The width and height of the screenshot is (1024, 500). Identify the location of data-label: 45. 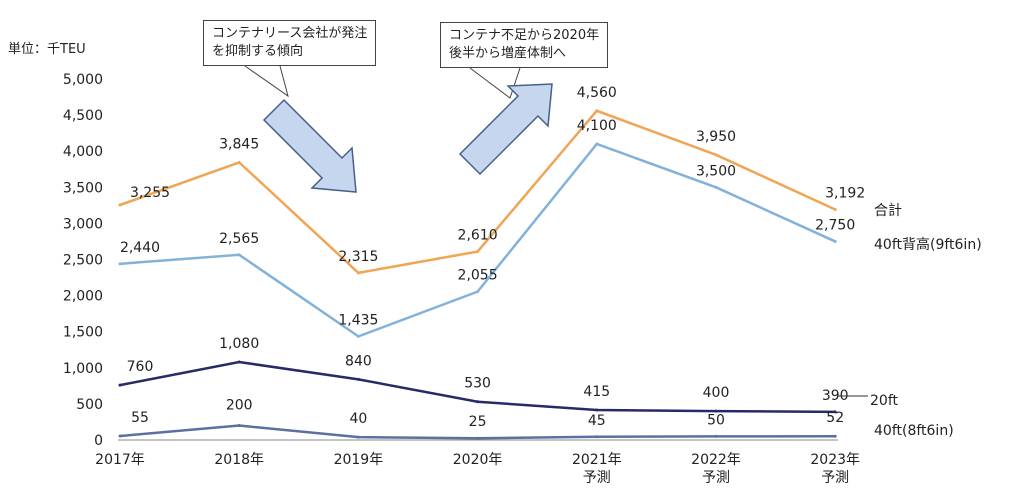
(597, 421).